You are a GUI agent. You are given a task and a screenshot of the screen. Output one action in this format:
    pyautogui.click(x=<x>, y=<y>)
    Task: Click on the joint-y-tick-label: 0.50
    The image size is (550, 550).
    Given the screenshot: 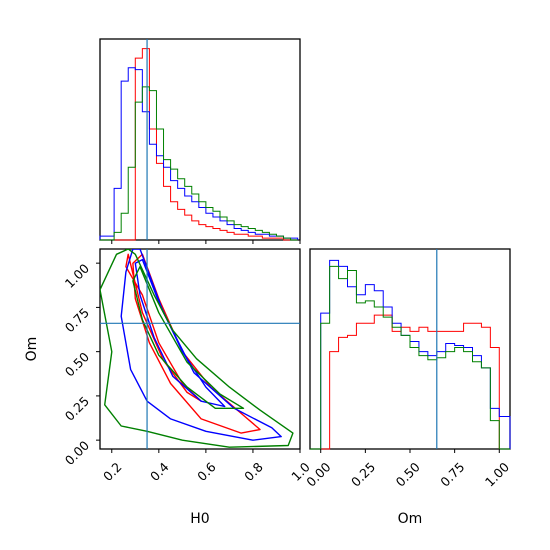 What is the action you would take?
    pyautogui.click(x=77, y=364)
    